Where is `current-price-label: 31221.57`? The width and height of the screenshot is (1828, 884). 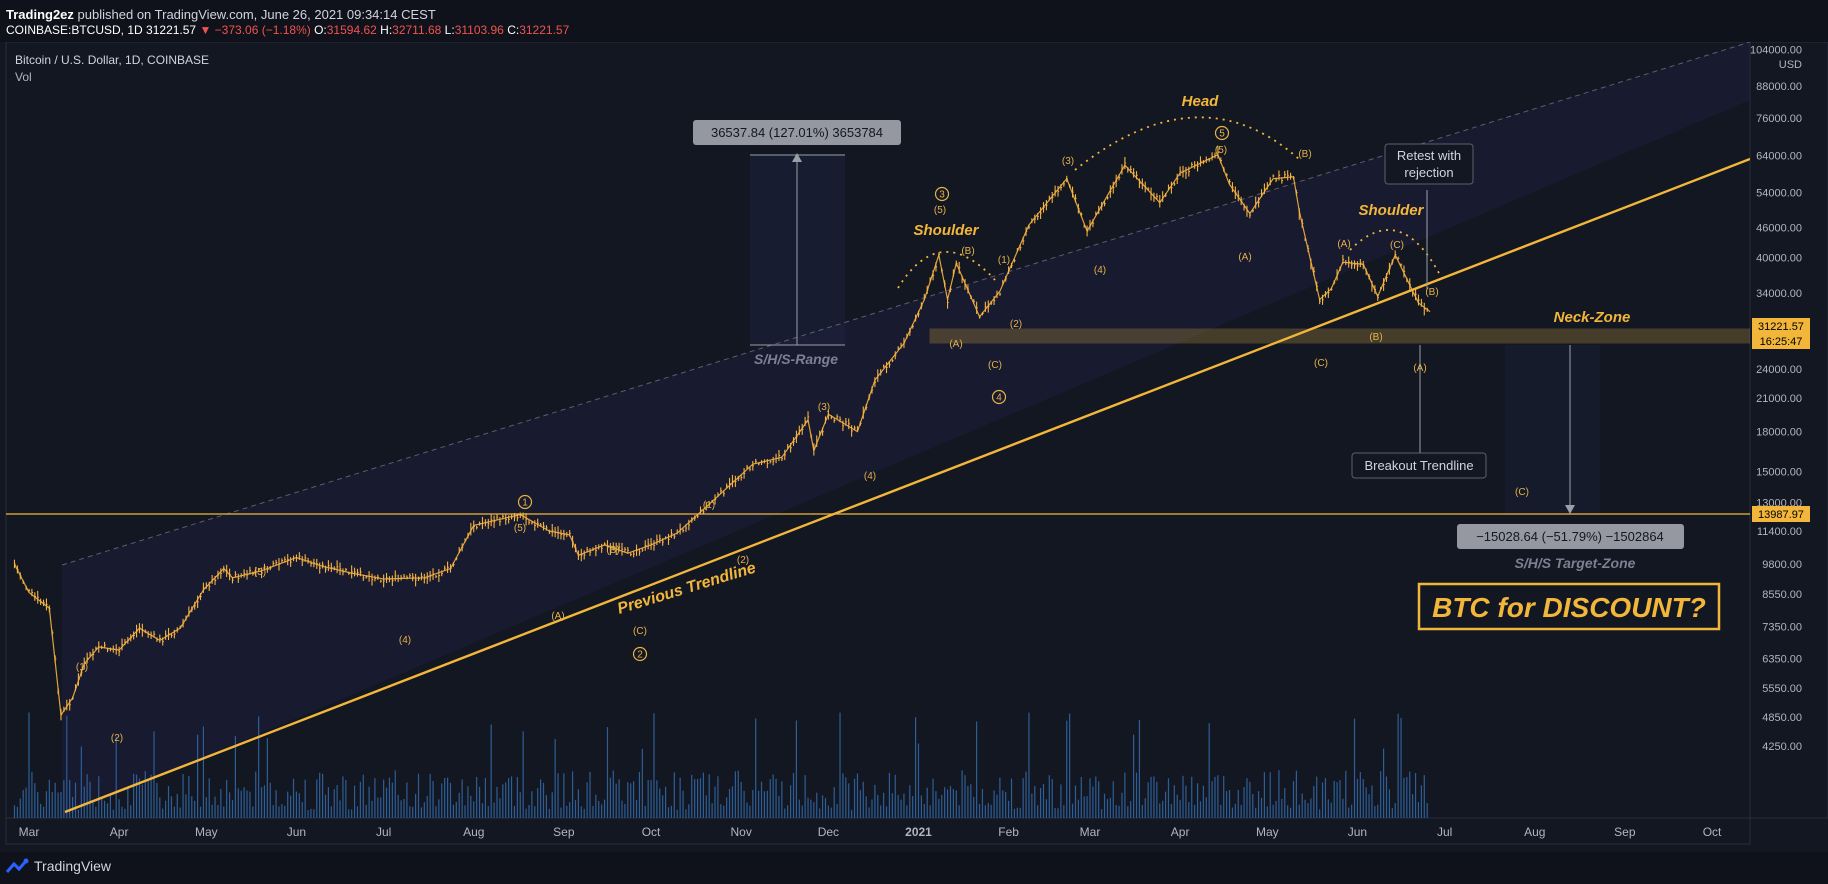
current-price-label: 31221.57 is located at coordinates (1781, 327).